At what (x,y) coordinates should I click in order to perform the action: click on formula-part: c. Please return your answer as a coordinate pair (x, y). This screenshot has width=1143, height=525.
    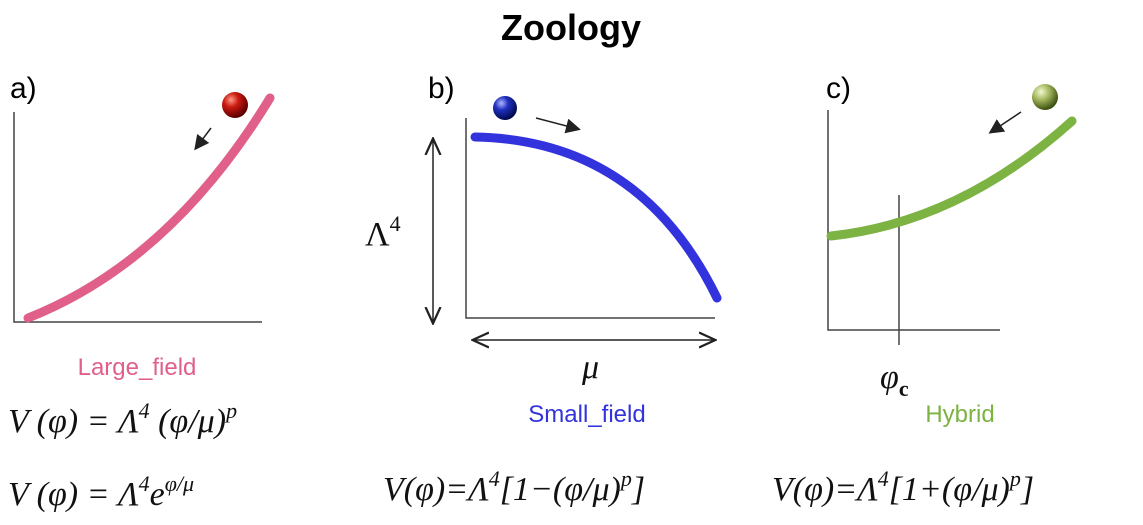
    Looking at the image, I should click on (904, 388).